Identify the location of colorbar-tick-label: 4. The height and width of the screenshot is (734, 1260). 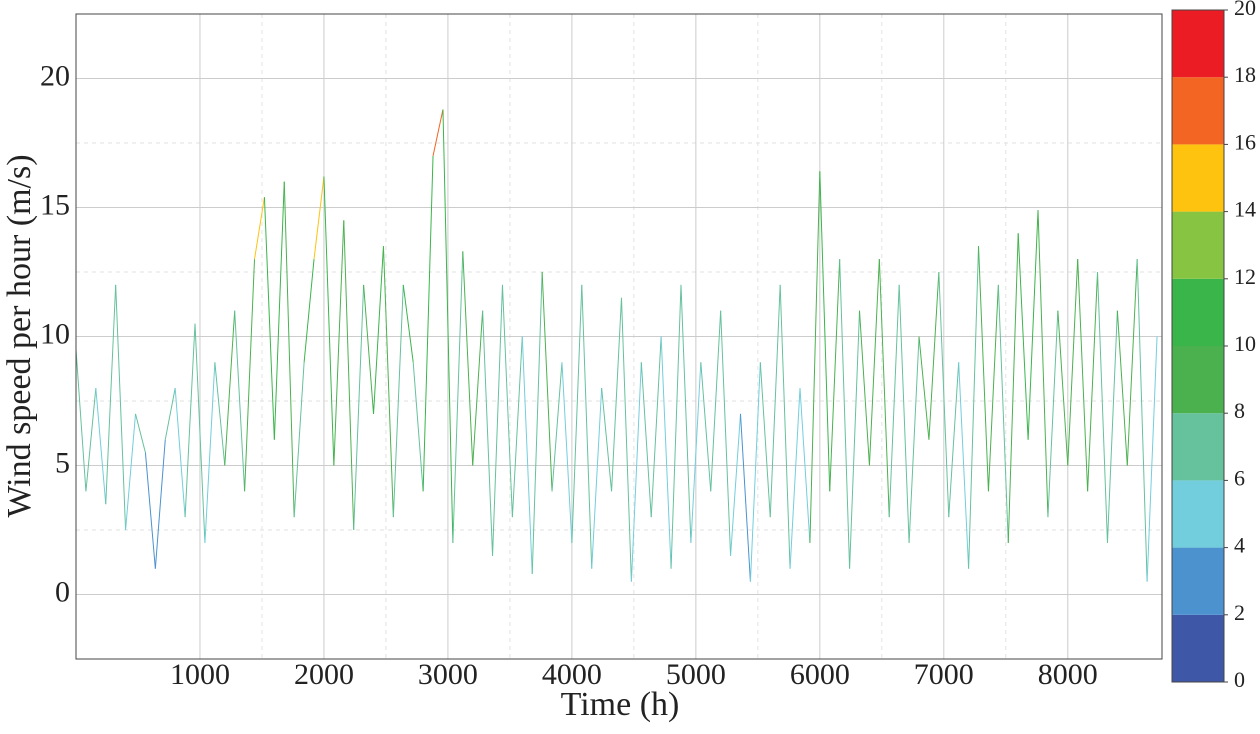
(1239, 545).